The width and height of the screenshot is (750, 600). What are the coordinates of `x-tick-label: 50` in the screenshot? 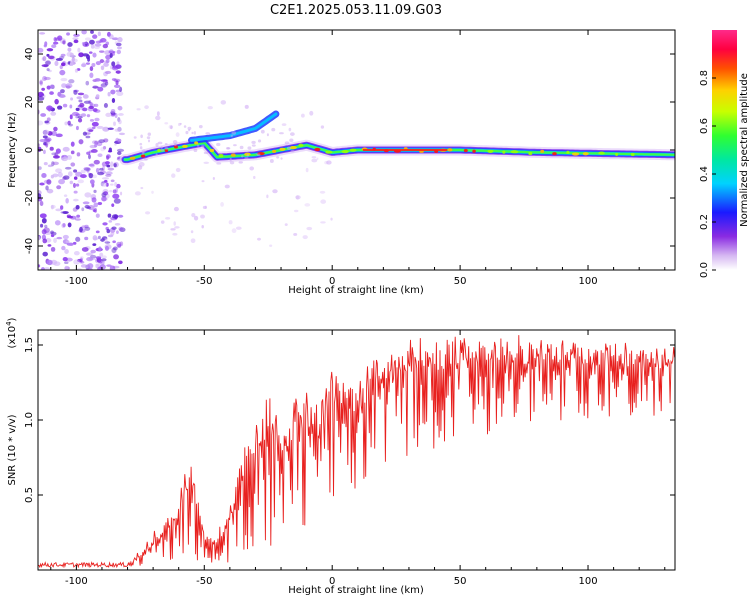 It's located at (460, 281).